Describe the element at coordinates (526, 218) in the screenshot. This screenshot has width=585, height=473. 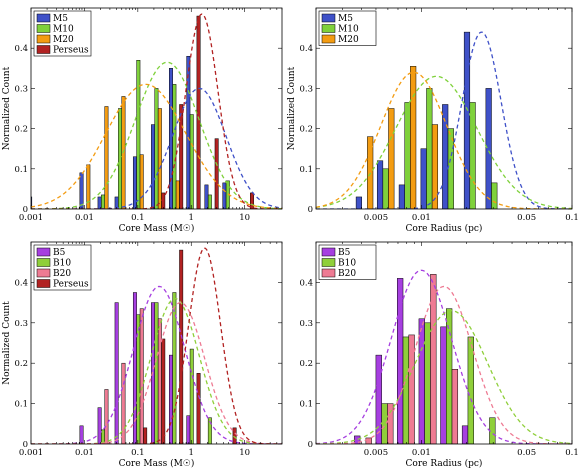
I see `x-tick-label: 0.05` at that location.